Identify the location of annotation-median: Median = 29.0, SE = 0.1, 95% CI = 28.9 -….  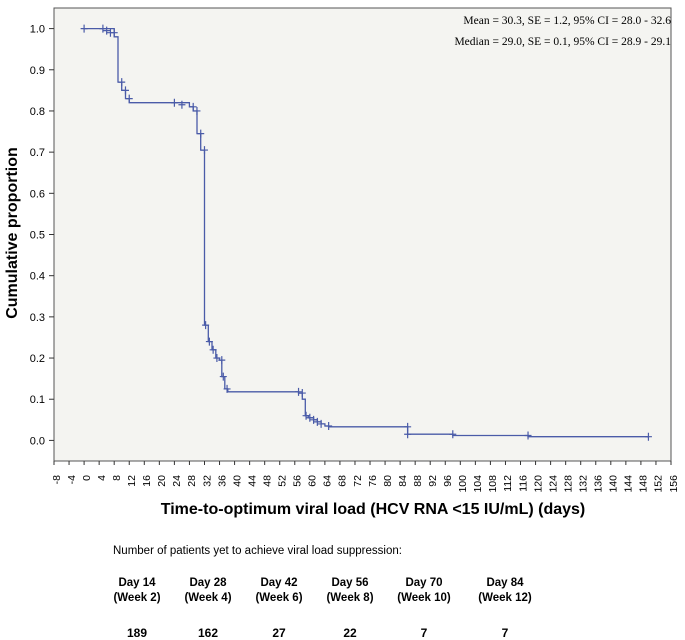
(562, 42).